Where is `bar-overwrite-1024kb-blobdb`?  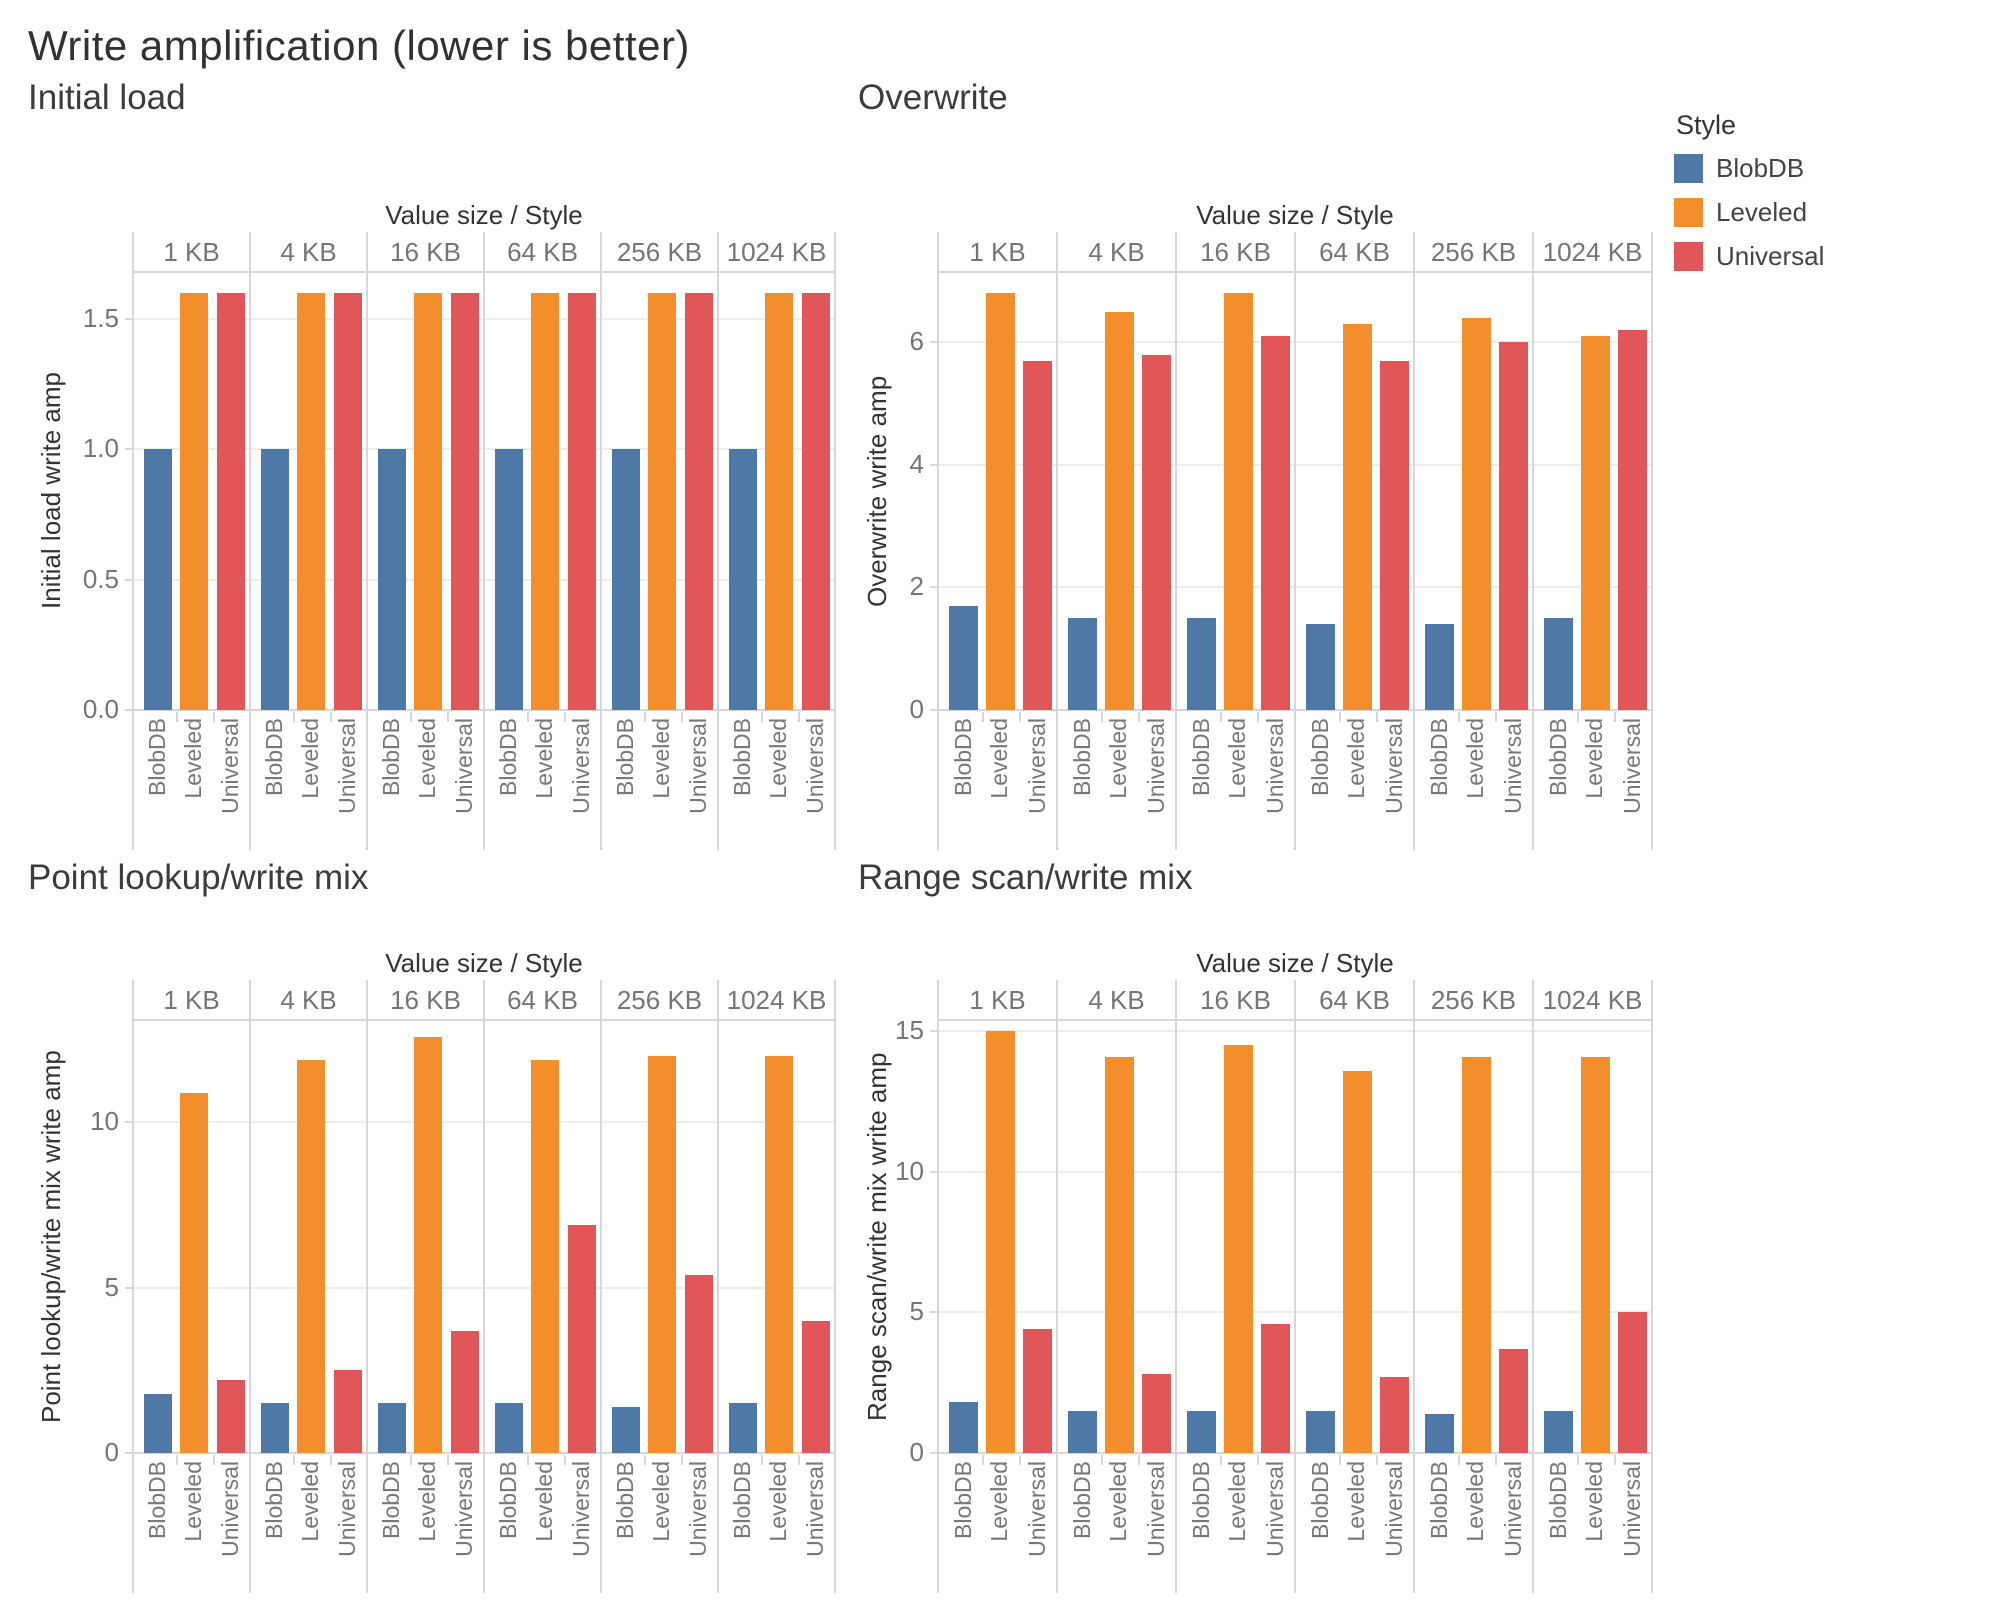 bar-overwrite-1024kb-blobdb is located at coordinates (1558, 664).